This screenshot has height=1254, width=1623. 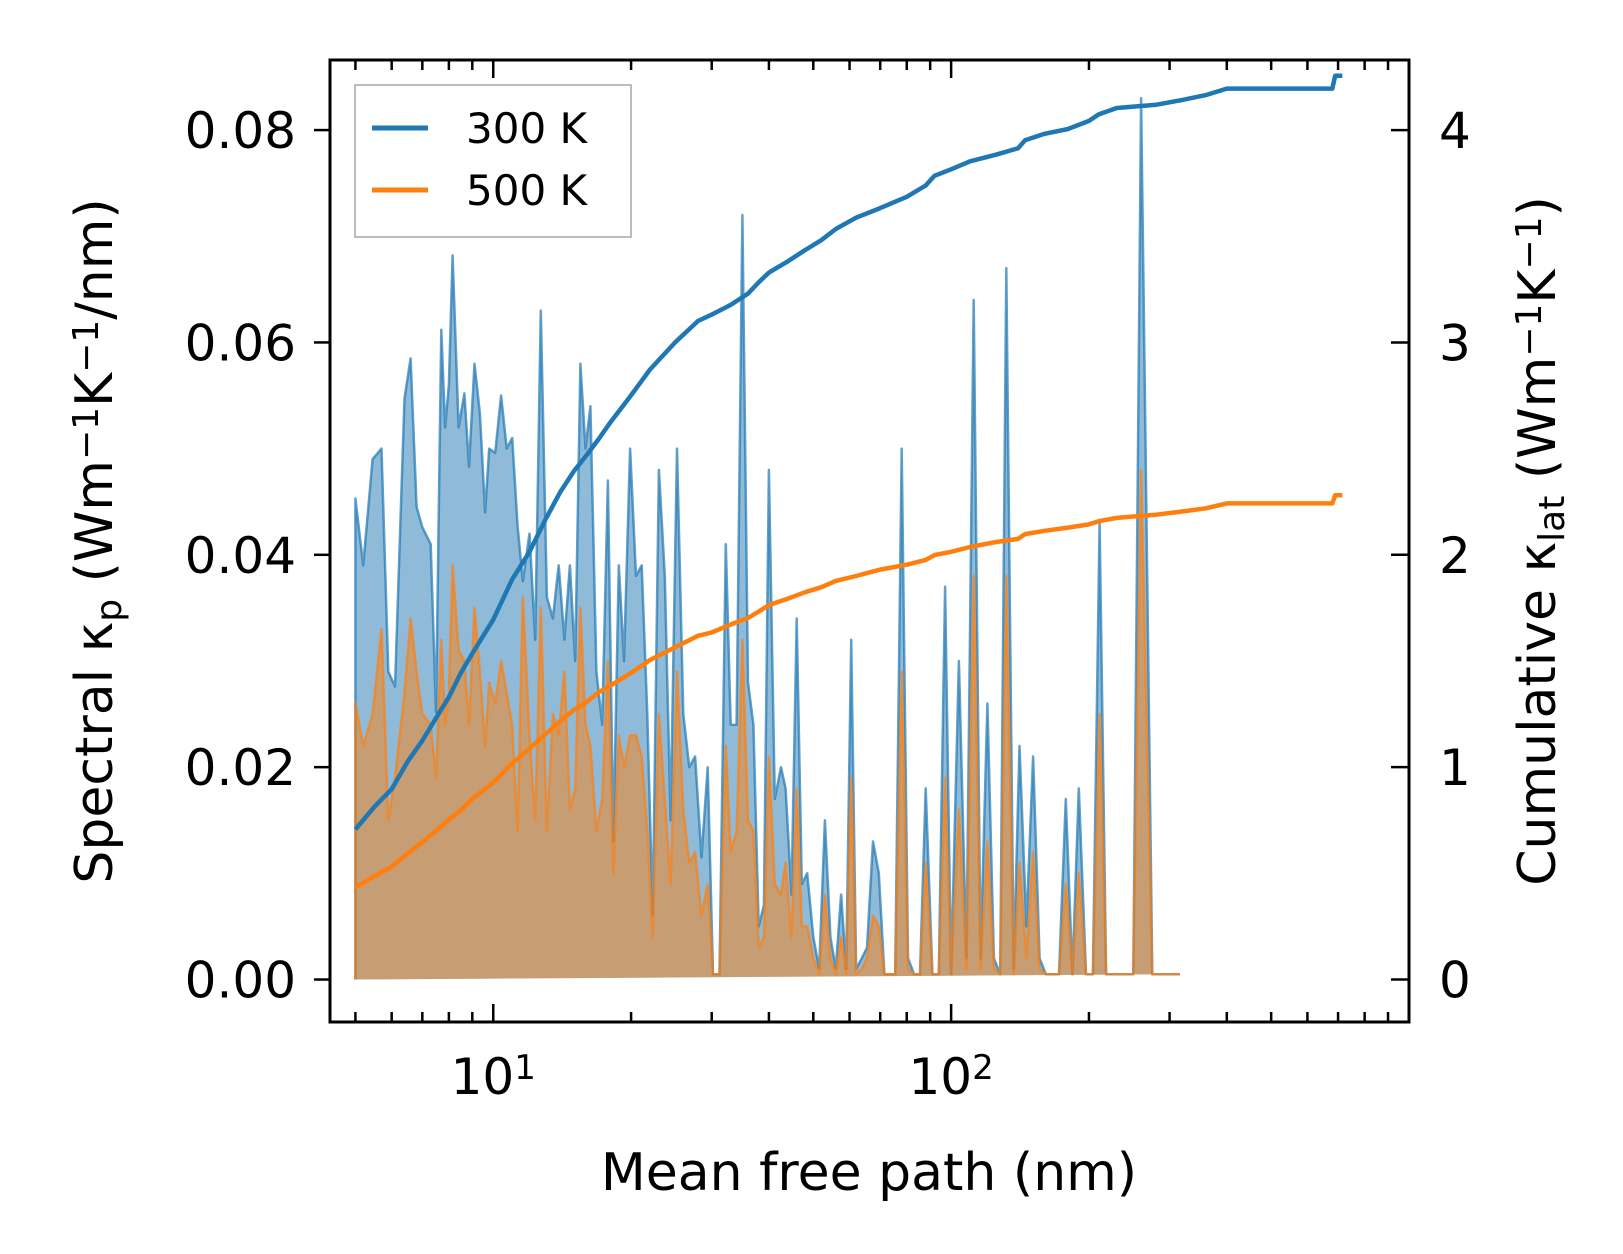 I want to click on x-tick-label: 101, so click(x=493, y=1077).